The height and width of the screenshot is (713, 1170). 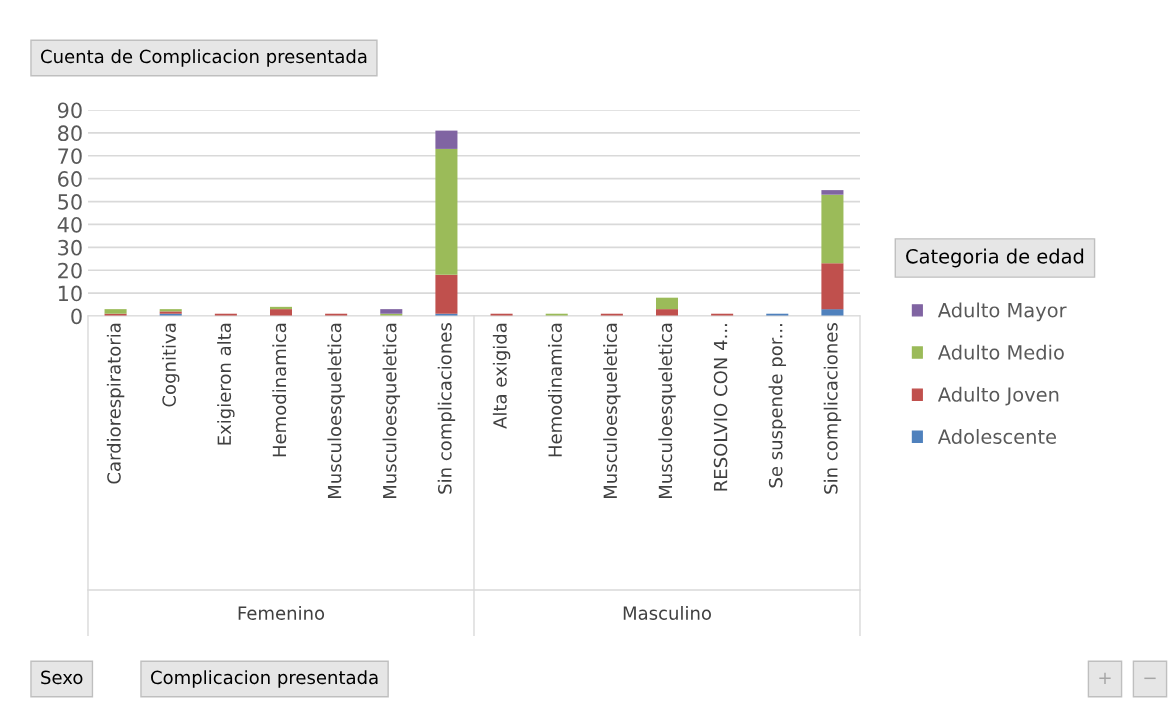 I want to click on y-tick-label: 70, so click(x=70, y=156).